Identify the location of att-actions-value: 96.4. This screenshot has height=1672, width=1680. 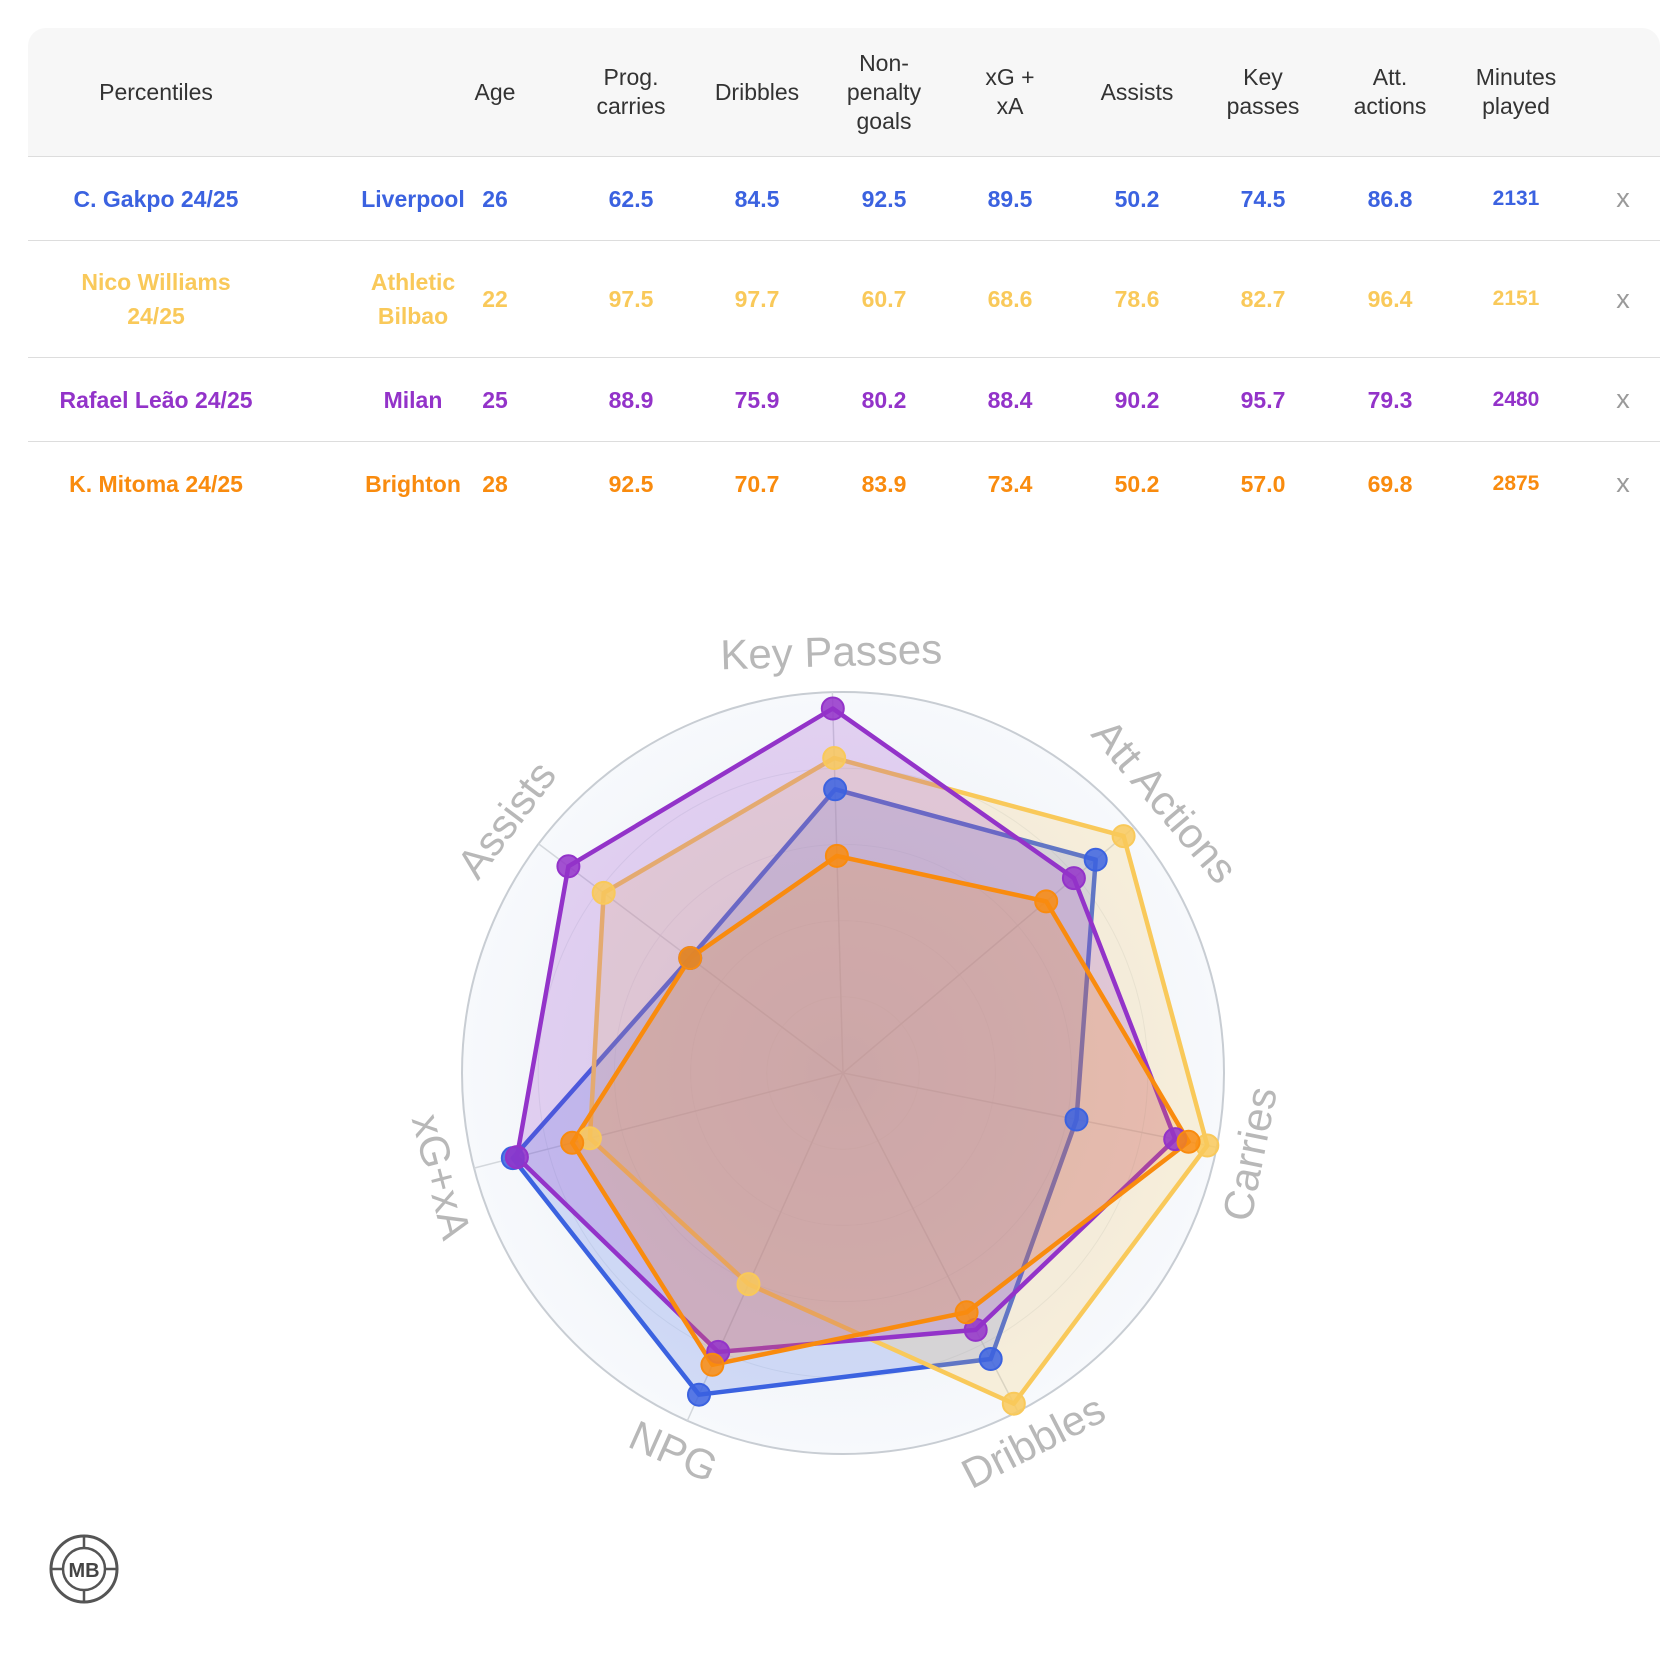
(1390, 299).